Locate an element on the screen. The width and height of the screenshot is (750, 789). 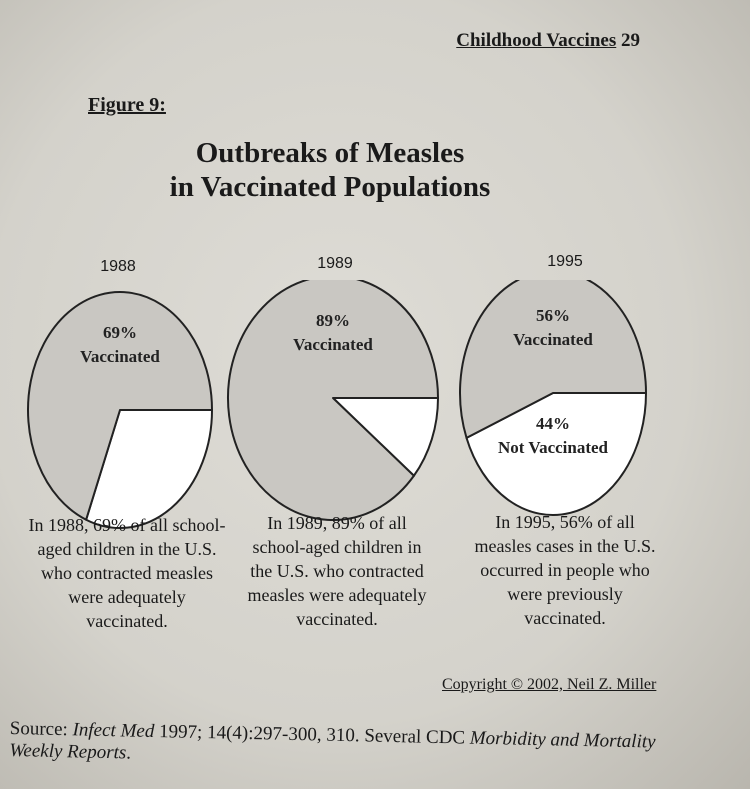
caption-line: measles were adequately is located at coordinates (337, 595).